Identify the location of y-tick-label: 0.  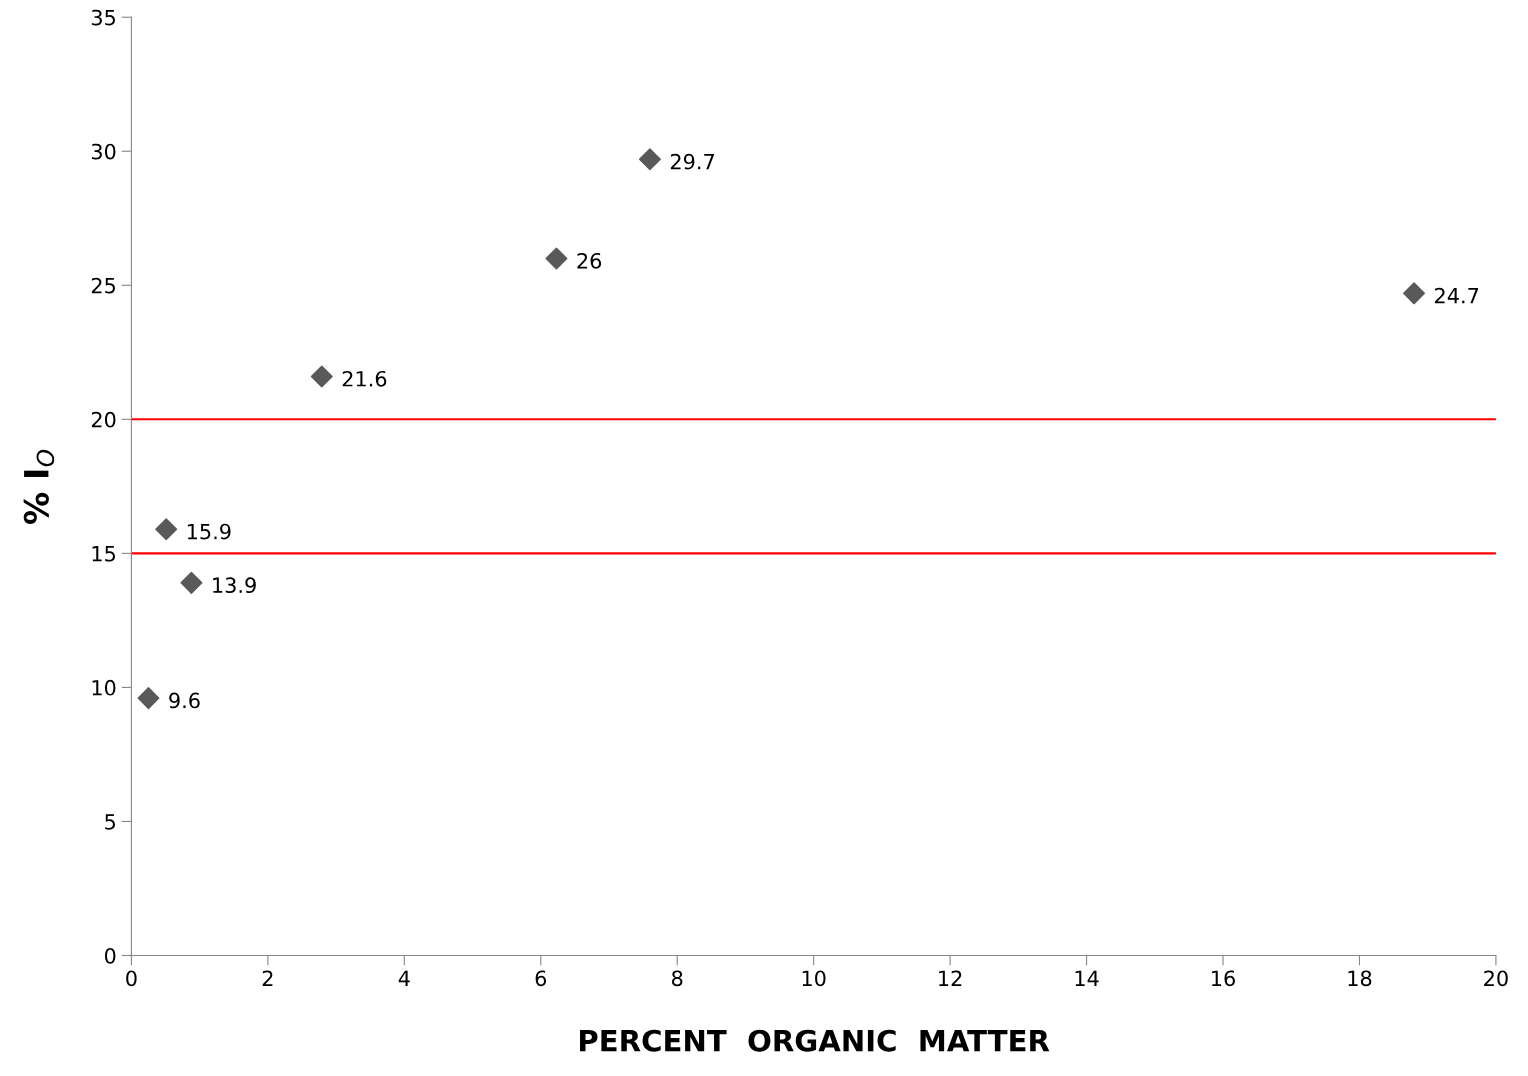
(110, 955).